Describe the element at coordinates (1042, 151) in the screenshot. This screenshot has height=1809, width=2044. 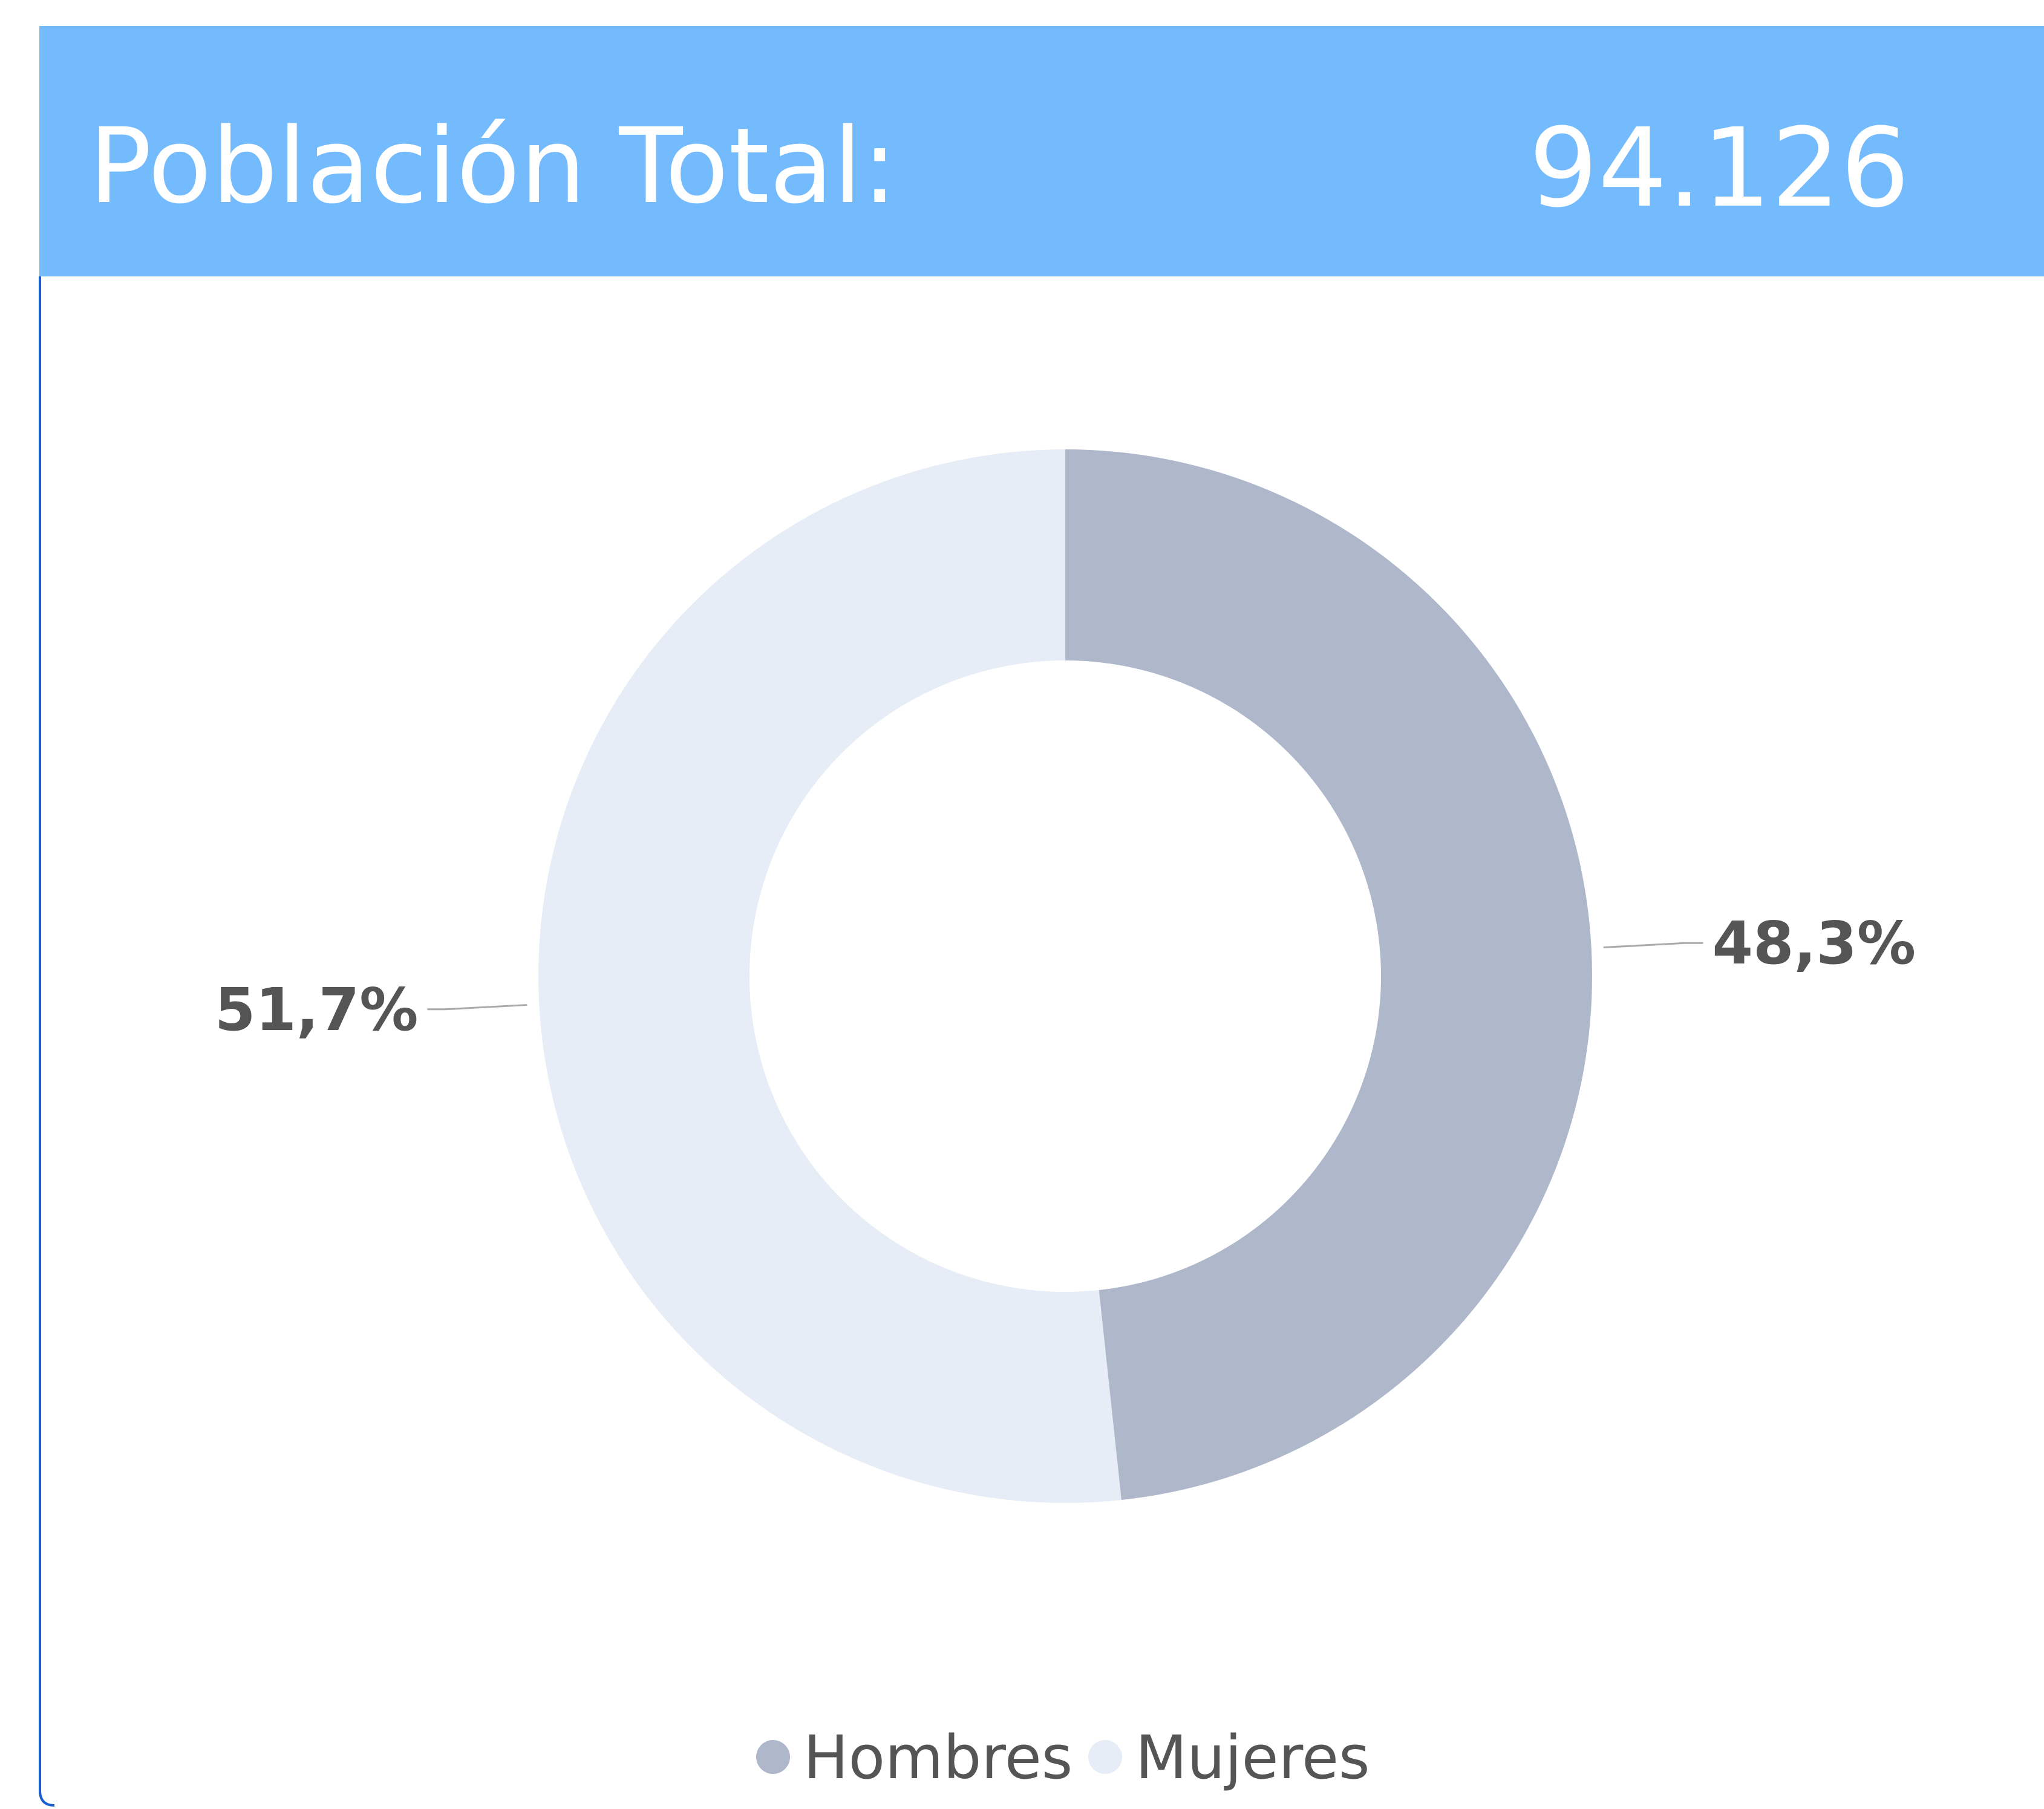
I see `header-bar` at that location.